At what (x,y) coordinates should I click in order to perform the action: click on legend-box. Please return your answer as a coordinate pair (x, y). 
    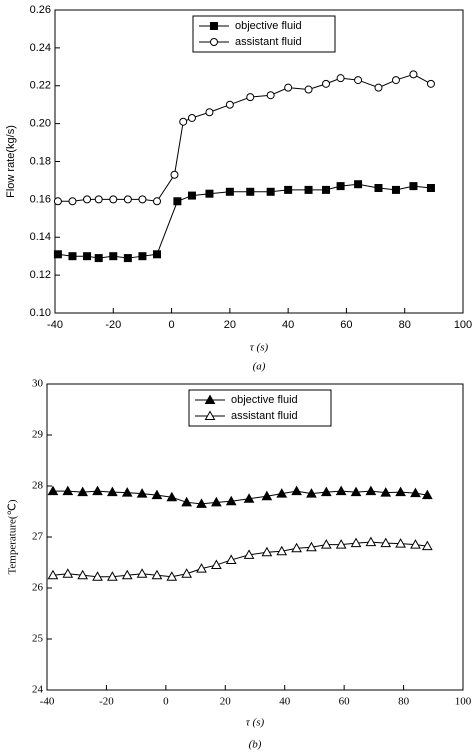
    Looking at the image, I should click on (264, 34).